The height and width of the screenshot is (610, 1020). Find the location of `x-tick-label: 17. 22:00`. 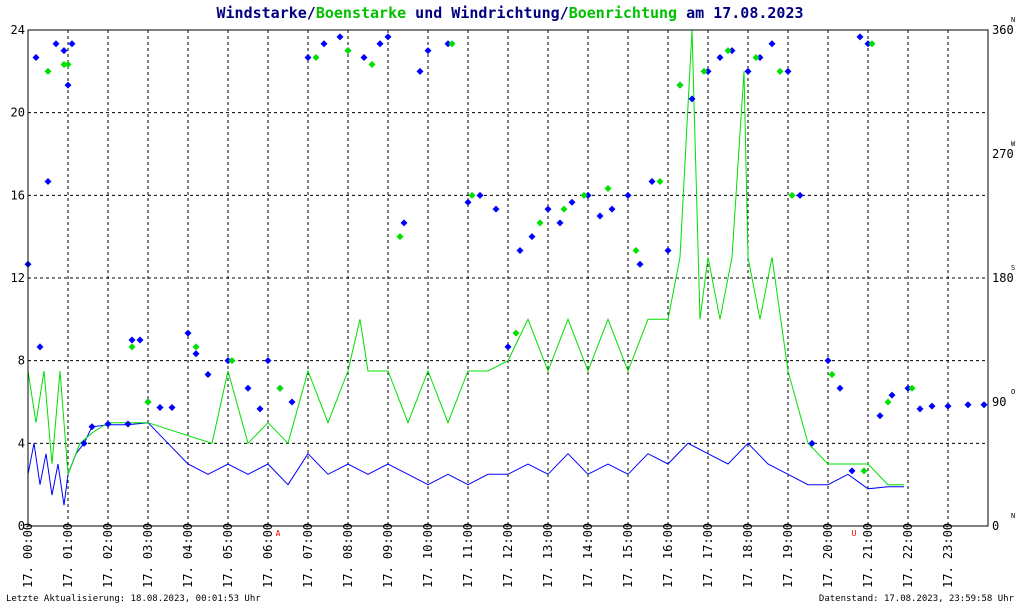

x-tick-label: 17. 22:00 is located at coordinates (908, 555).